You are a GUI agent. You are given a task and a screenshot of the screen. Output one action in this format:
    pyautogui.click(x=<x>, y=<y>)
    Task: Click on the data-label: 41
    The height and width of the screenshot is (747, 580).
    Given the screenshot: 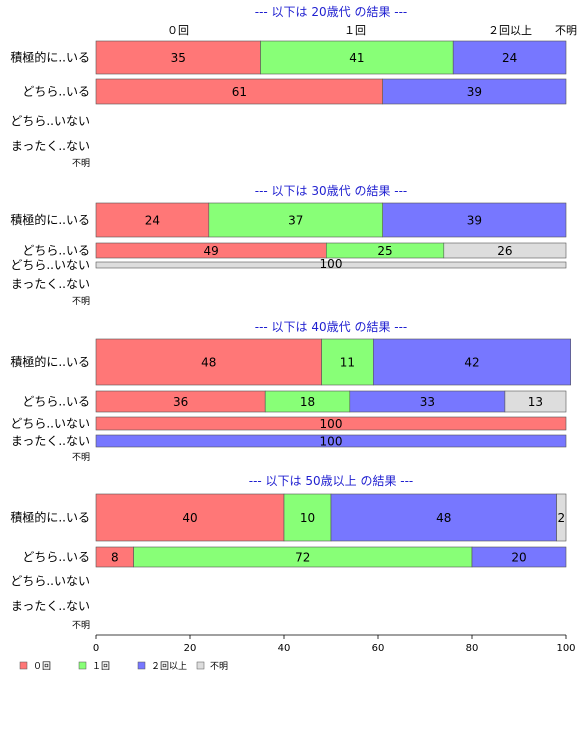 What is the action you would take?
    pyautogui.click(x=356, y=58)
    